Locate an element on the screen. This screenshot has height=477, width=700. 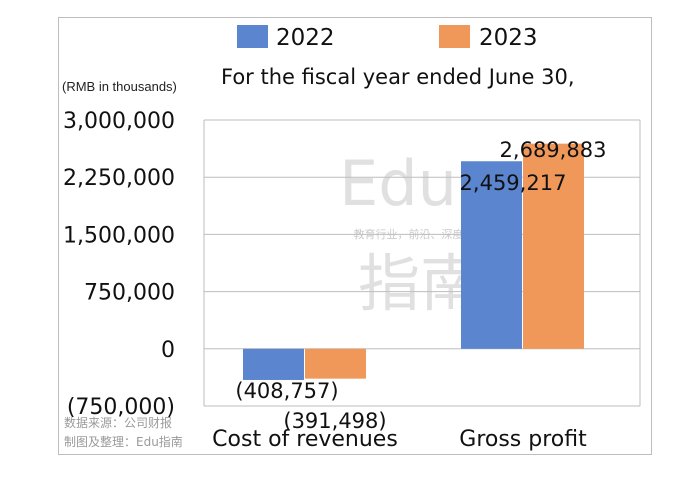
watermark-latin: Edu is located at coordinates (398, 183).